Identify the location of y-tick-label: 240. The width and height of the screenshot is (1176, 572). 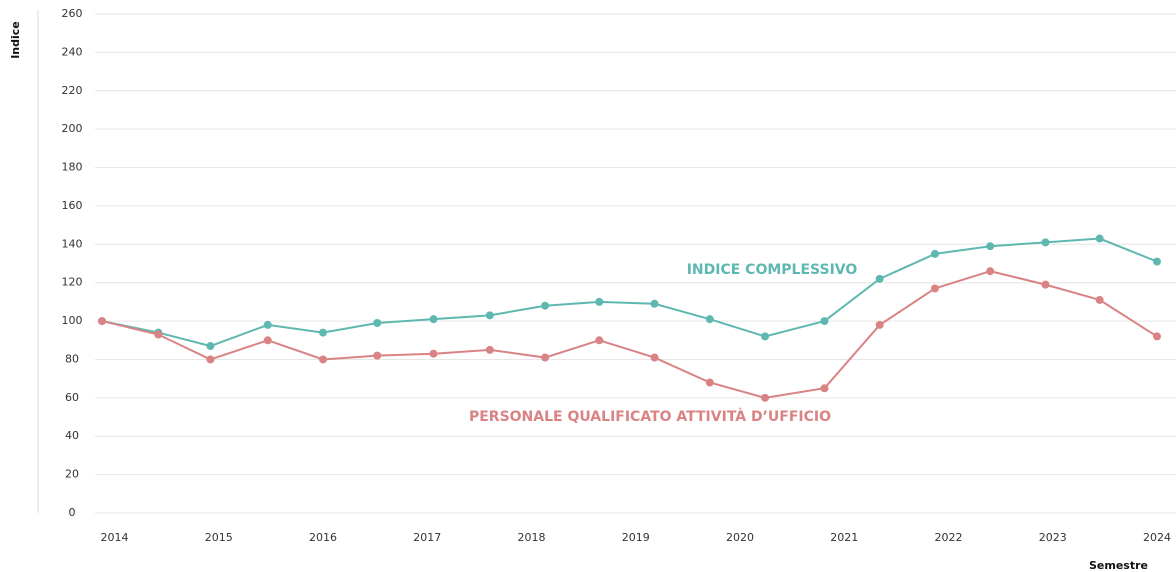
(72, 51).